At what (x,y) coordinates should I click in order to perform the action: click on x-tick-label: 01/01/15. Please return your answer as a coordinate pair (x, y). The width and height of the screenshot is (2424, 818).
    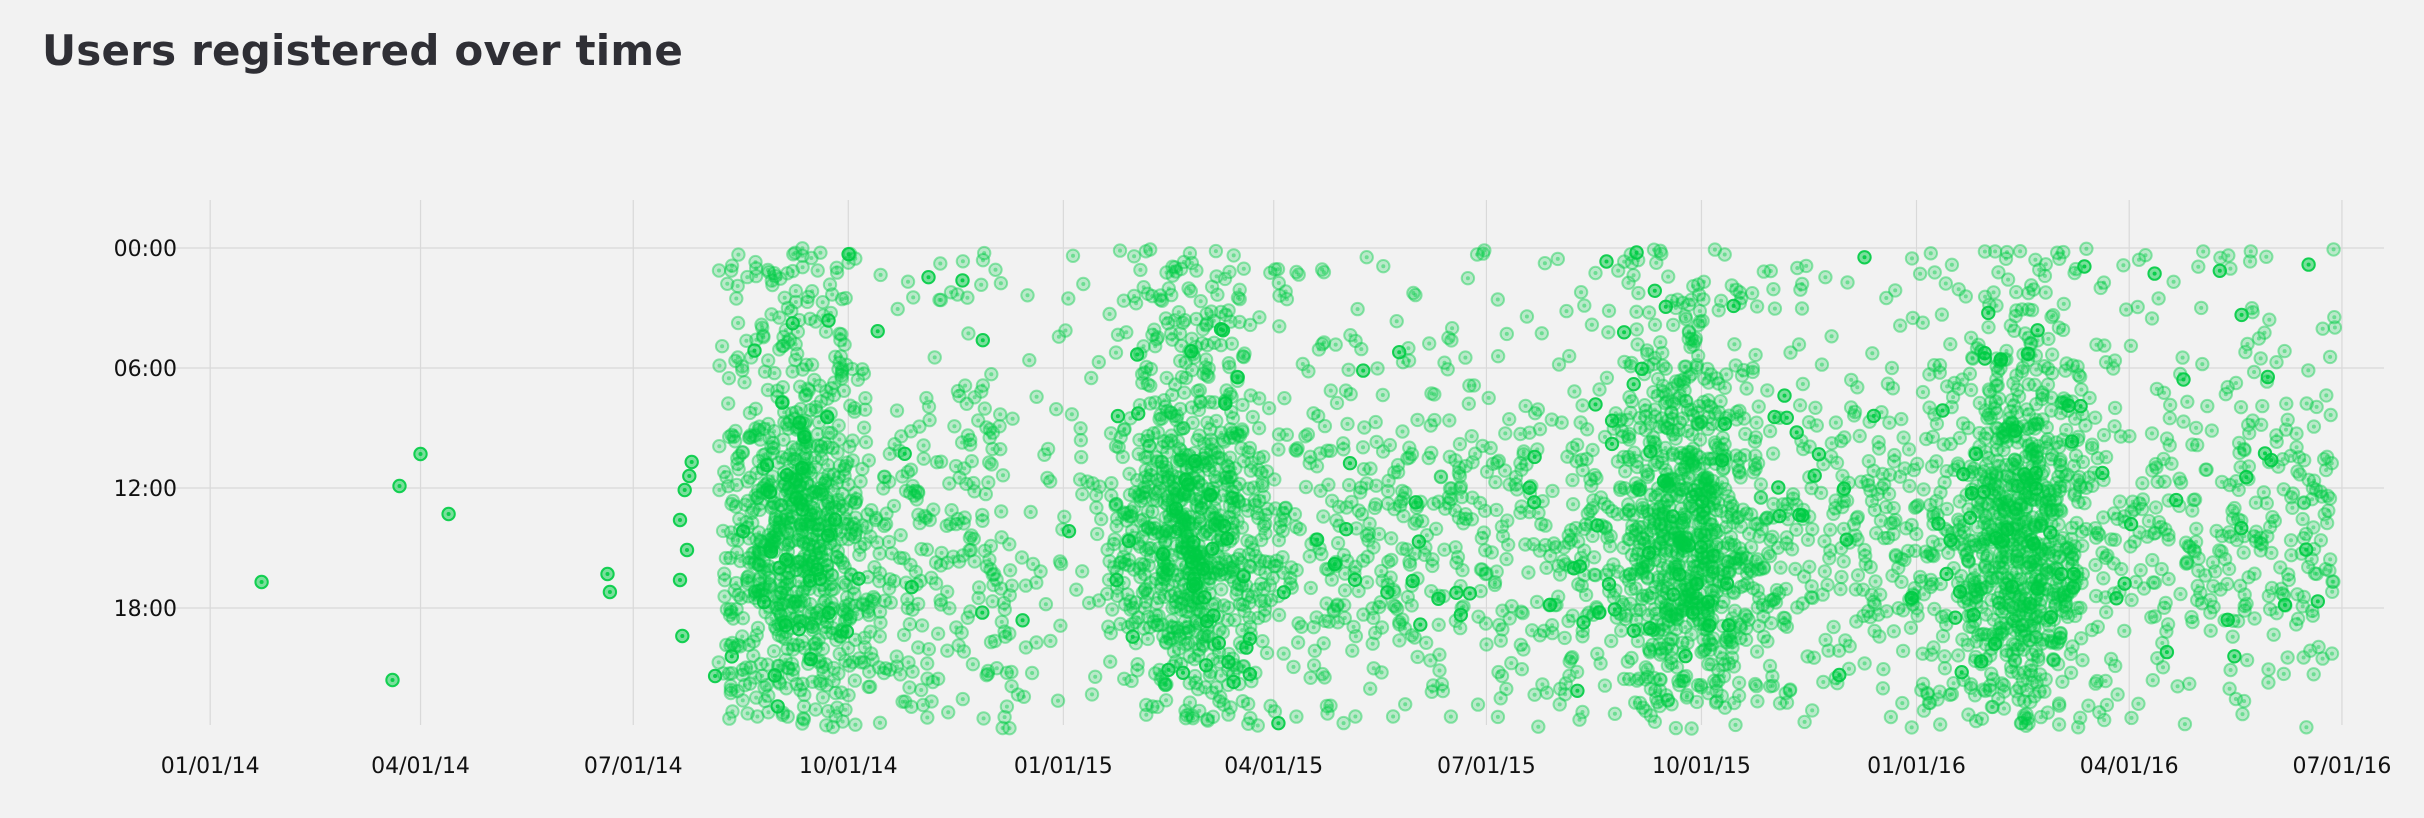
    Looking at the image, I should click on (1063, 766).